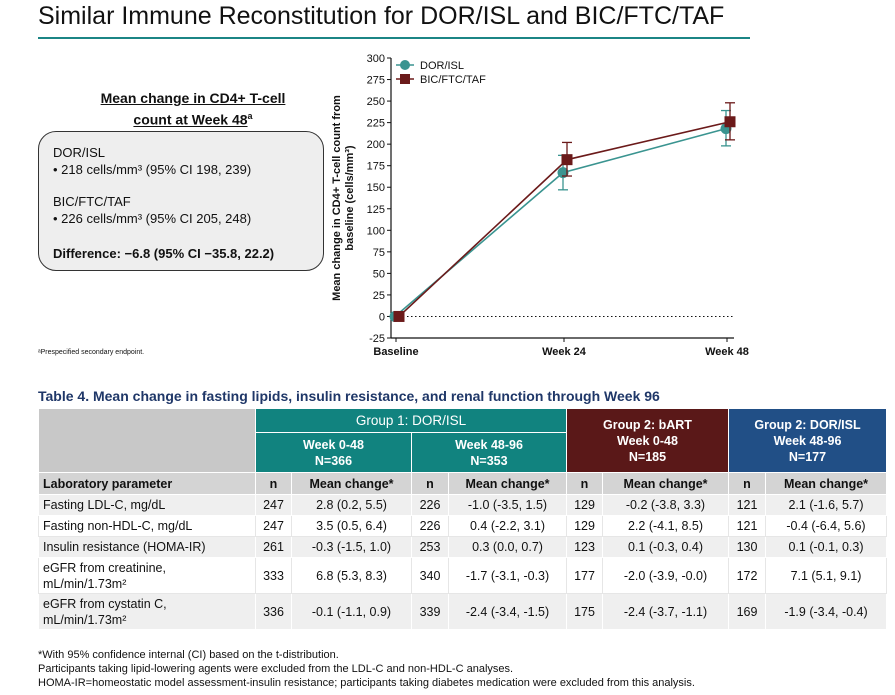 This screenshot has height=695, width=895. What do you see at coordinates (665, 505) in the screenshot?
I see `mean-change-cell: -0.2 (-3.8, 3.3)` at bounding box center [665, 505].